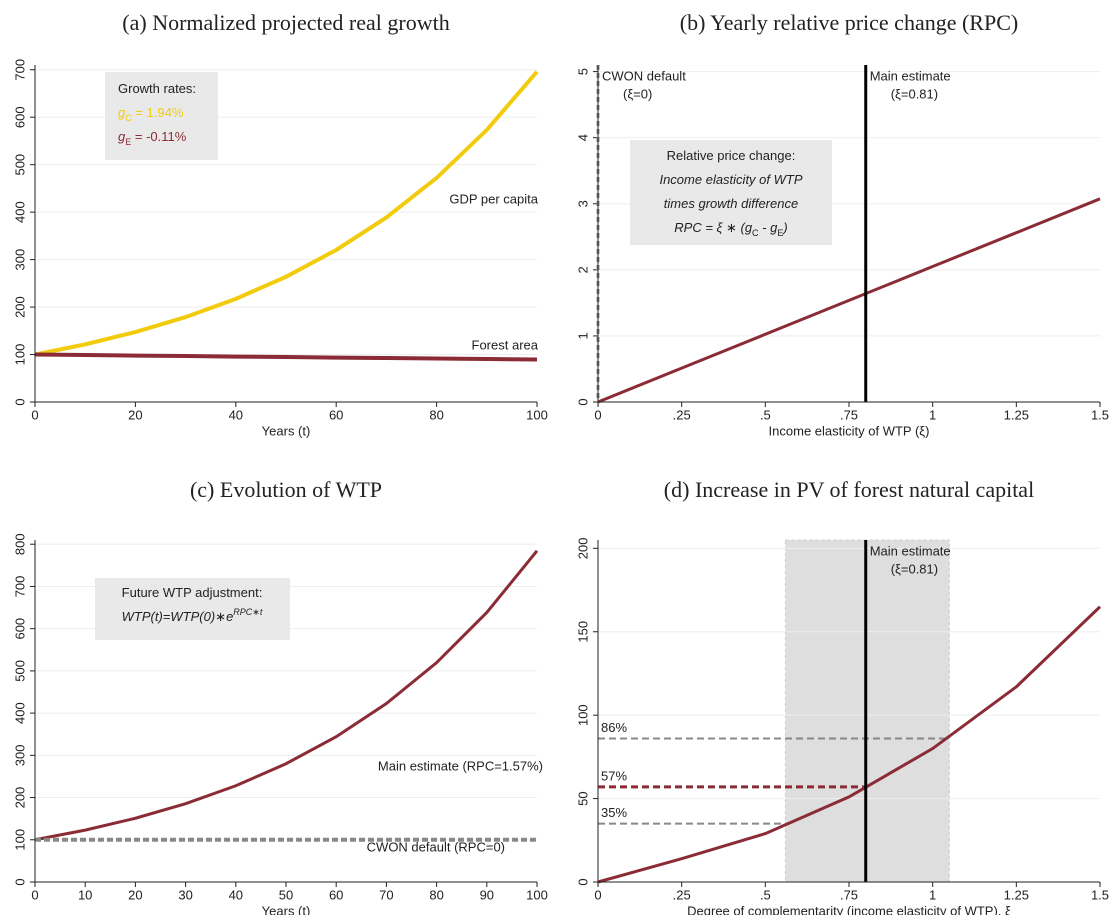 Image resolution: width=1115 pixels, height=915 pixels. Describe the element at coordinates (178, 616) in the screenshot. I see `annotation-part: WTP(t)=WTP(0)∗e` at that location.